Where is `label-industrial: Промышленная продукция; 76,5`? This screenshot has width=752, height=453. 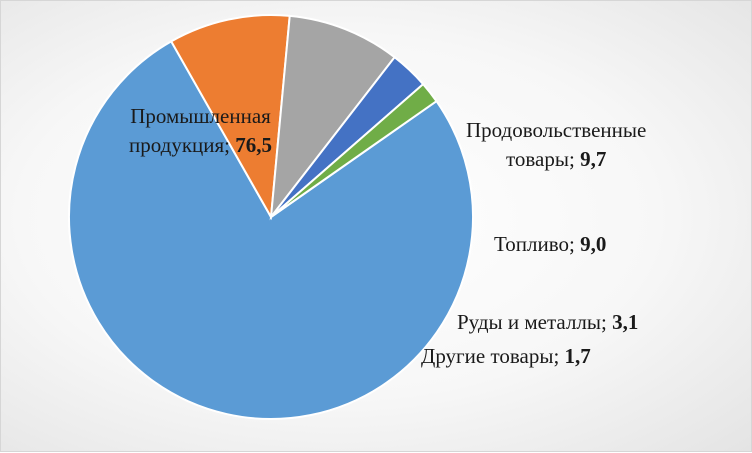 label-industrial: Промышленная продукция; 76,5 is located at coordinates (200, 130).